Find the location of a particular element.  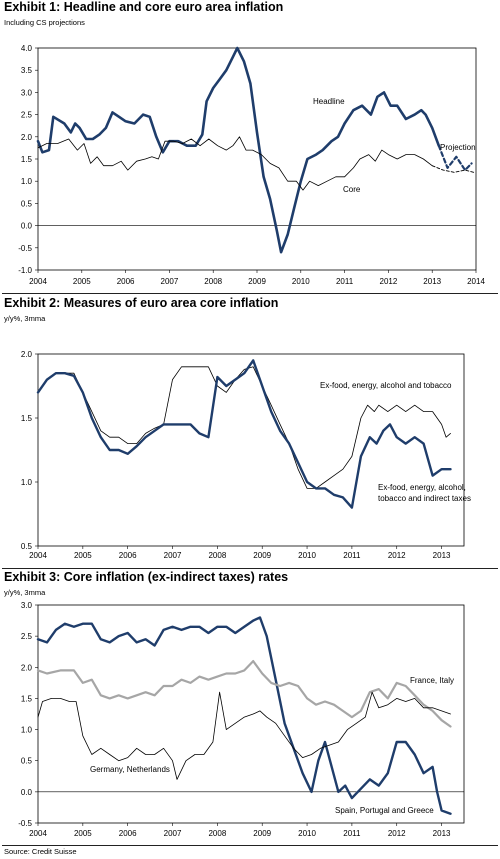

series-annotation: France, Italy is located at coordinates (432, 680).